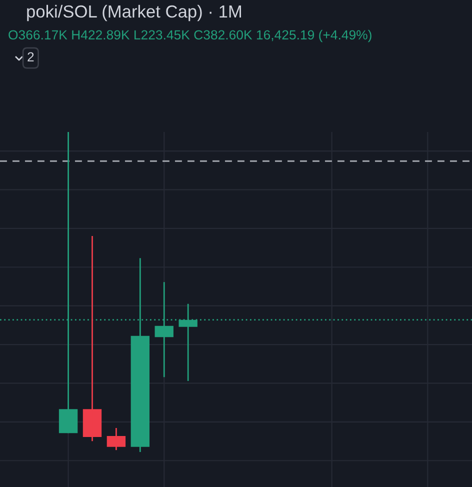 This screenshot has width=472, height=487. I want to click on text: 2, so click(31, 57).